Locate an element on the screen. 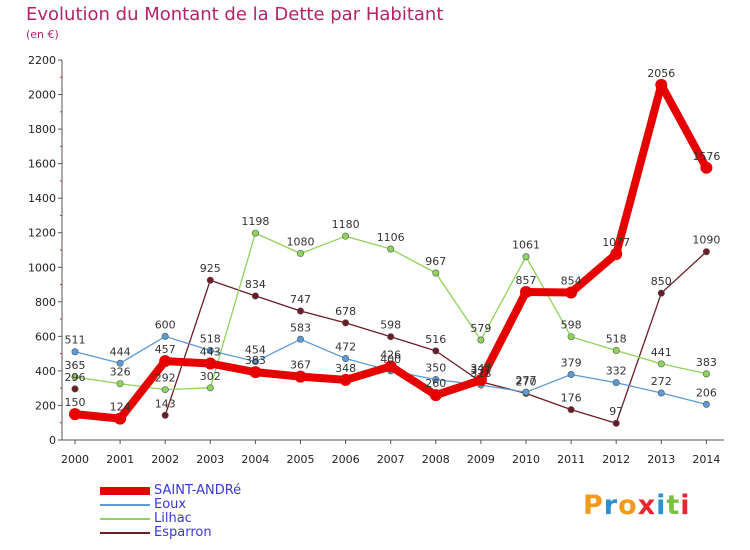 The image size is (750, 550). data-label: 443 is located at coordinates (210, 351).